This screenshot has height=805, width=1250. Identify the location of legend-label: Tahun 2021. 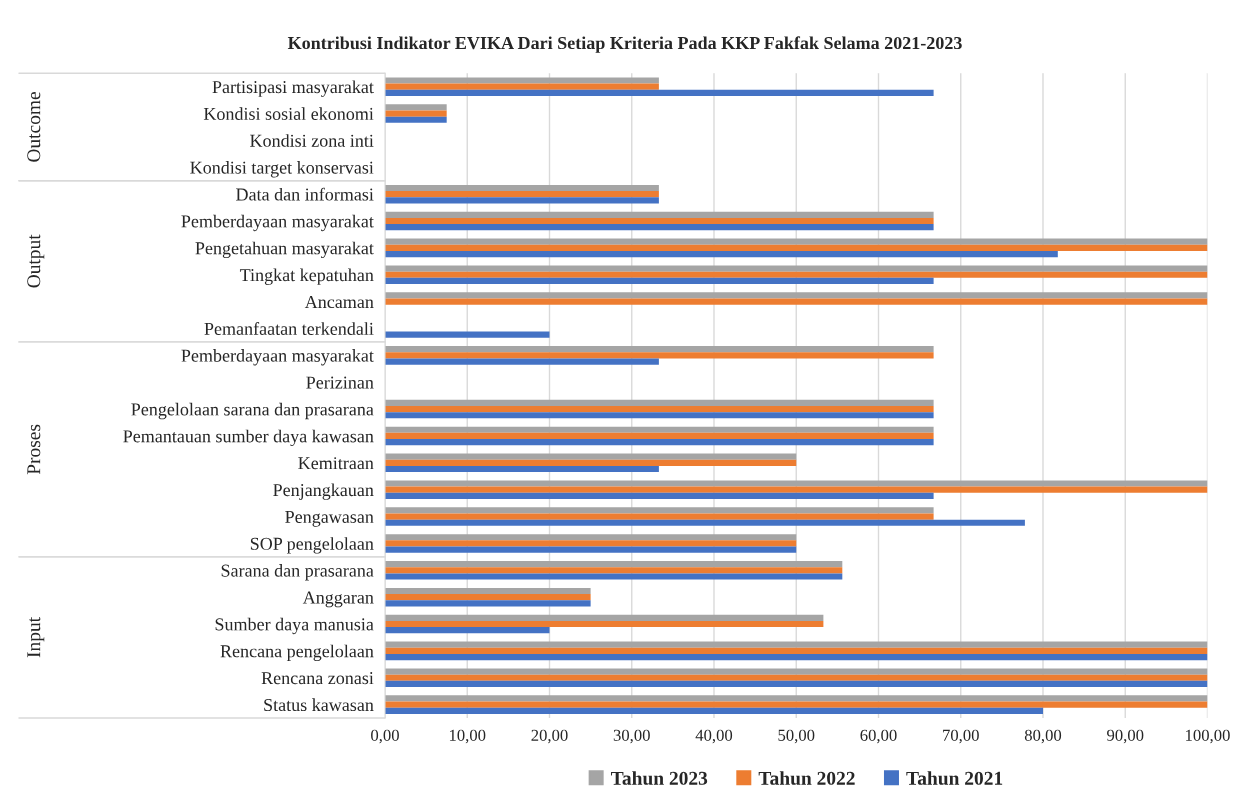
(954, 778).